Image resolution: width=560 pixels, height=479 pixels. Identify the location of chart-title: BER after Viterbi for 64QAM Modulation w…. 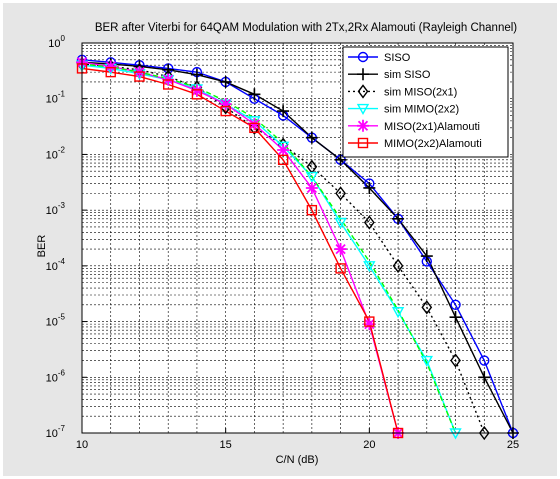
(306, 28).